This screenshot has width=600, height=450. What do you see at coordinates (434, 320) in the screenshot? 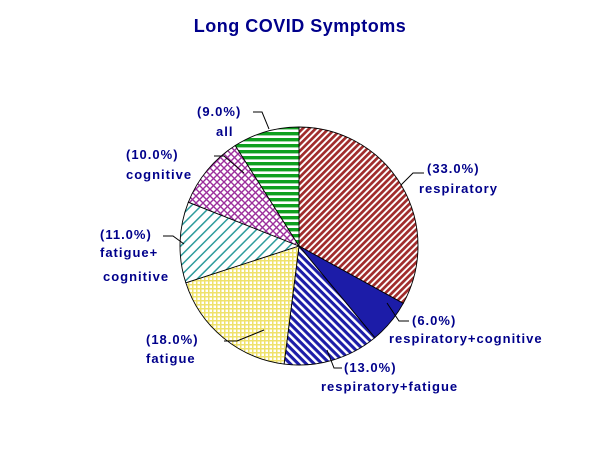
I see `slice-pct-respiratory-cognitive: (6.0%)` at bounding box center [434, 320].